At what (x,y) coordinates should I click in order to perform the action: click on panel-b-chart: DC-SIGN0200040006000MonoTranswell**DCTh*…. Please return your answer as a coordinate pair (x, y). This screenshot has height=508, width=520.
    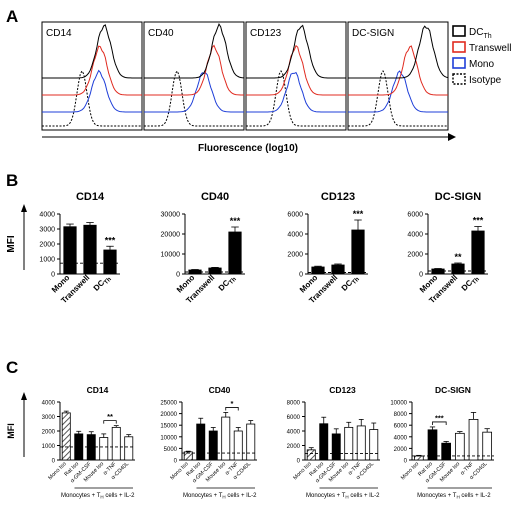
    Looking at the image, I should click on (447, 248).